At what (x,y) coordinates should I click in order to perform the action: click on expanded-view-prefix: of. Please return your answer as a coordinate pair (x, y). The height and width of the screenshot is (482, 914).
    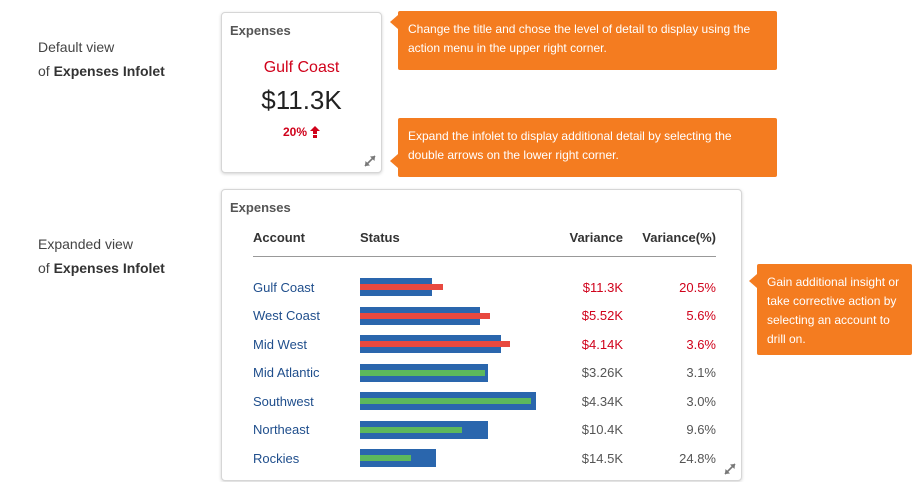
    Looking at the image, I should click on (46, 268).